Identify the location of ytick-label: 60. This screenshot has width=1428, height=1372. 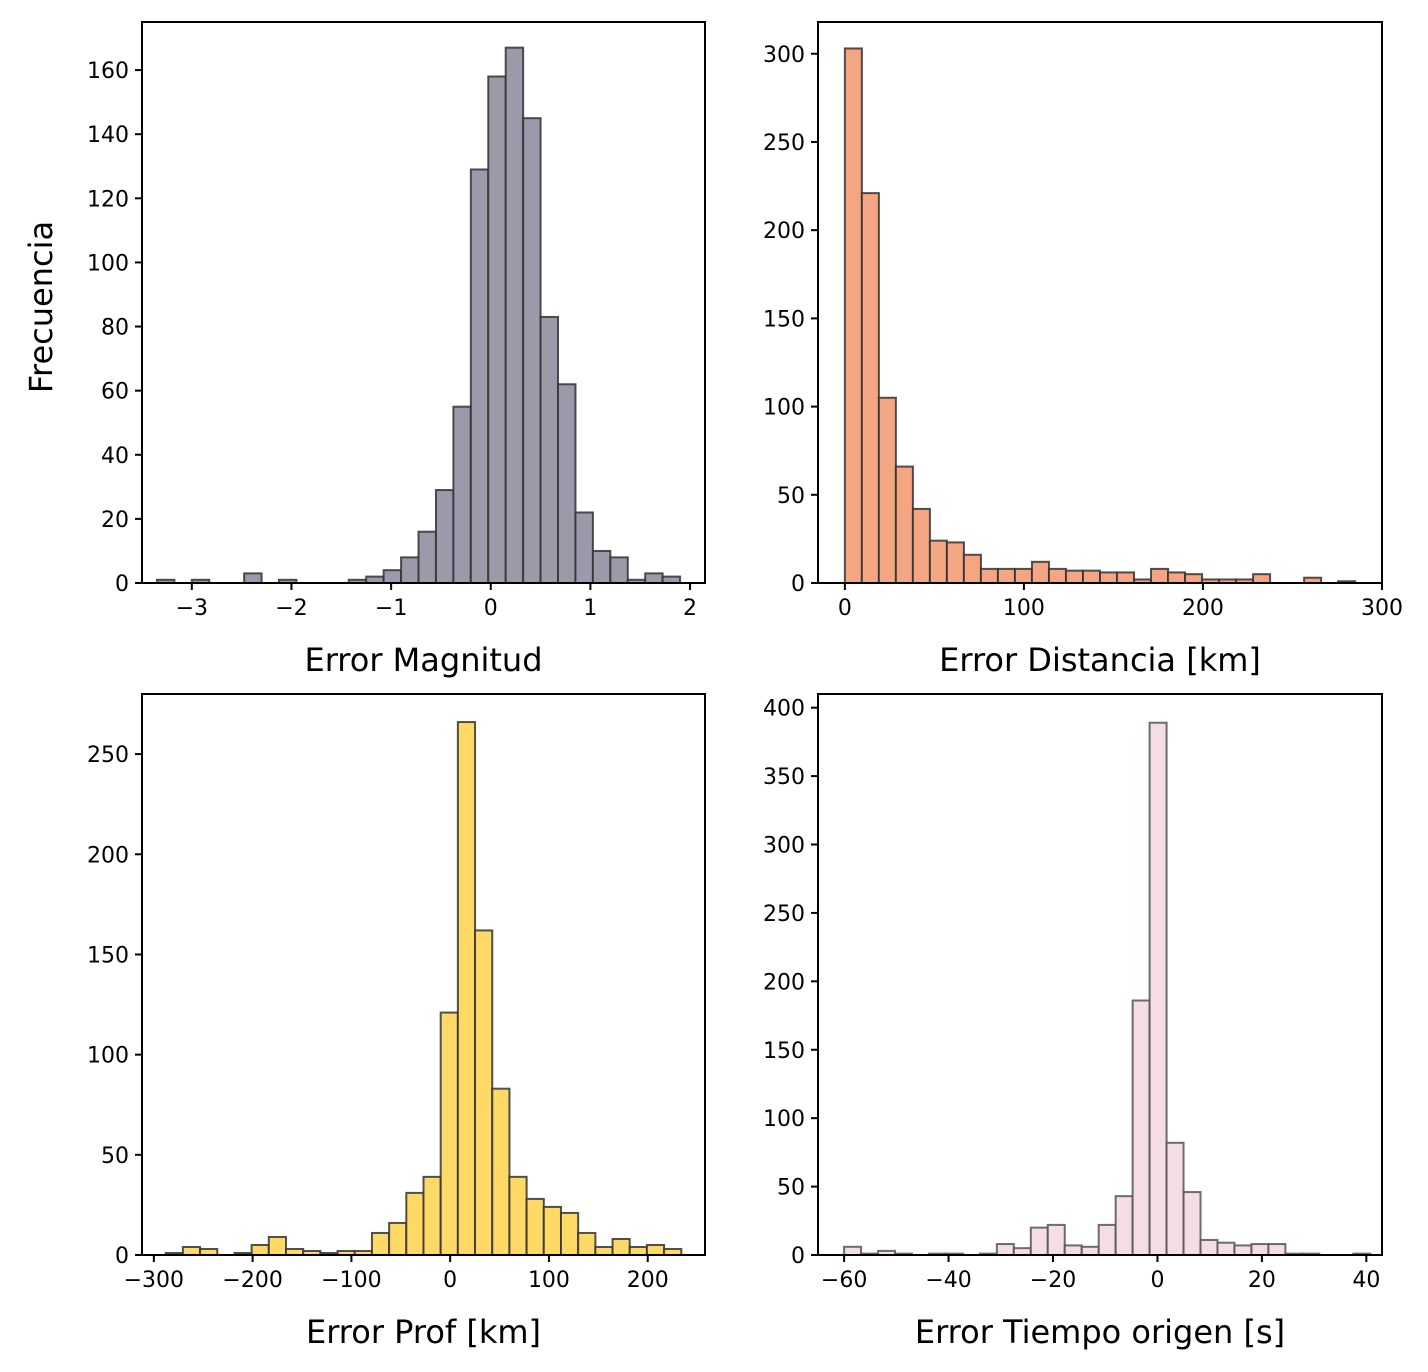
(115, 392).